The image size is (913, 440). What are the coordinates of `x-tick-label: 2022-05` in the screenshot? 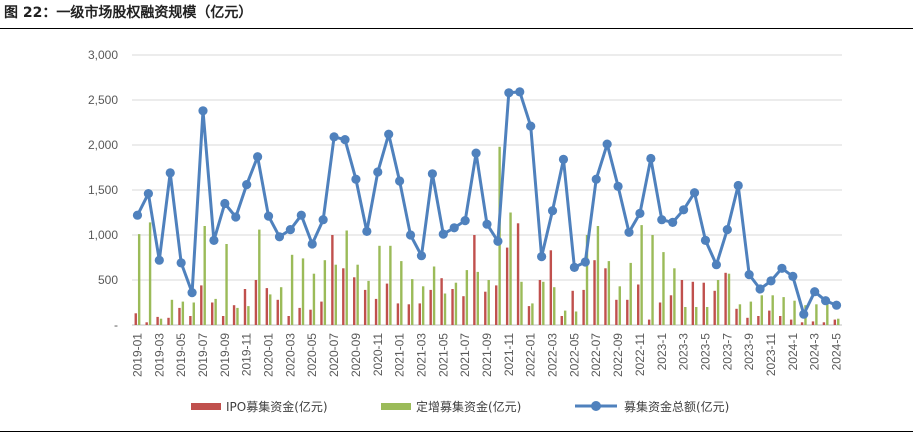 It's located at (574, 355).